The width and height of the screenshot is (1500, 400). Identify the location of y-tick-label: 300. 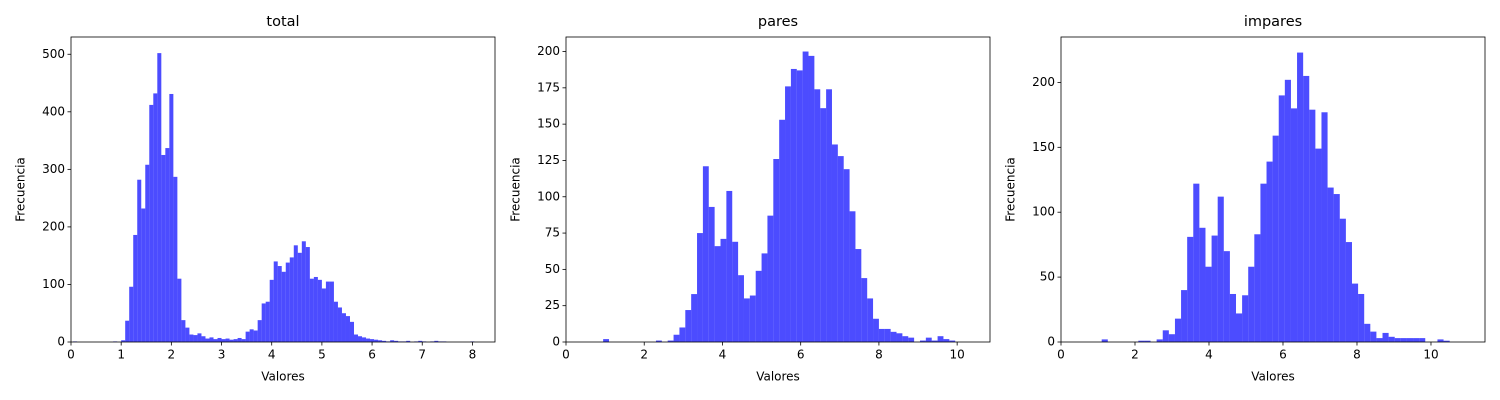
(53, 169).